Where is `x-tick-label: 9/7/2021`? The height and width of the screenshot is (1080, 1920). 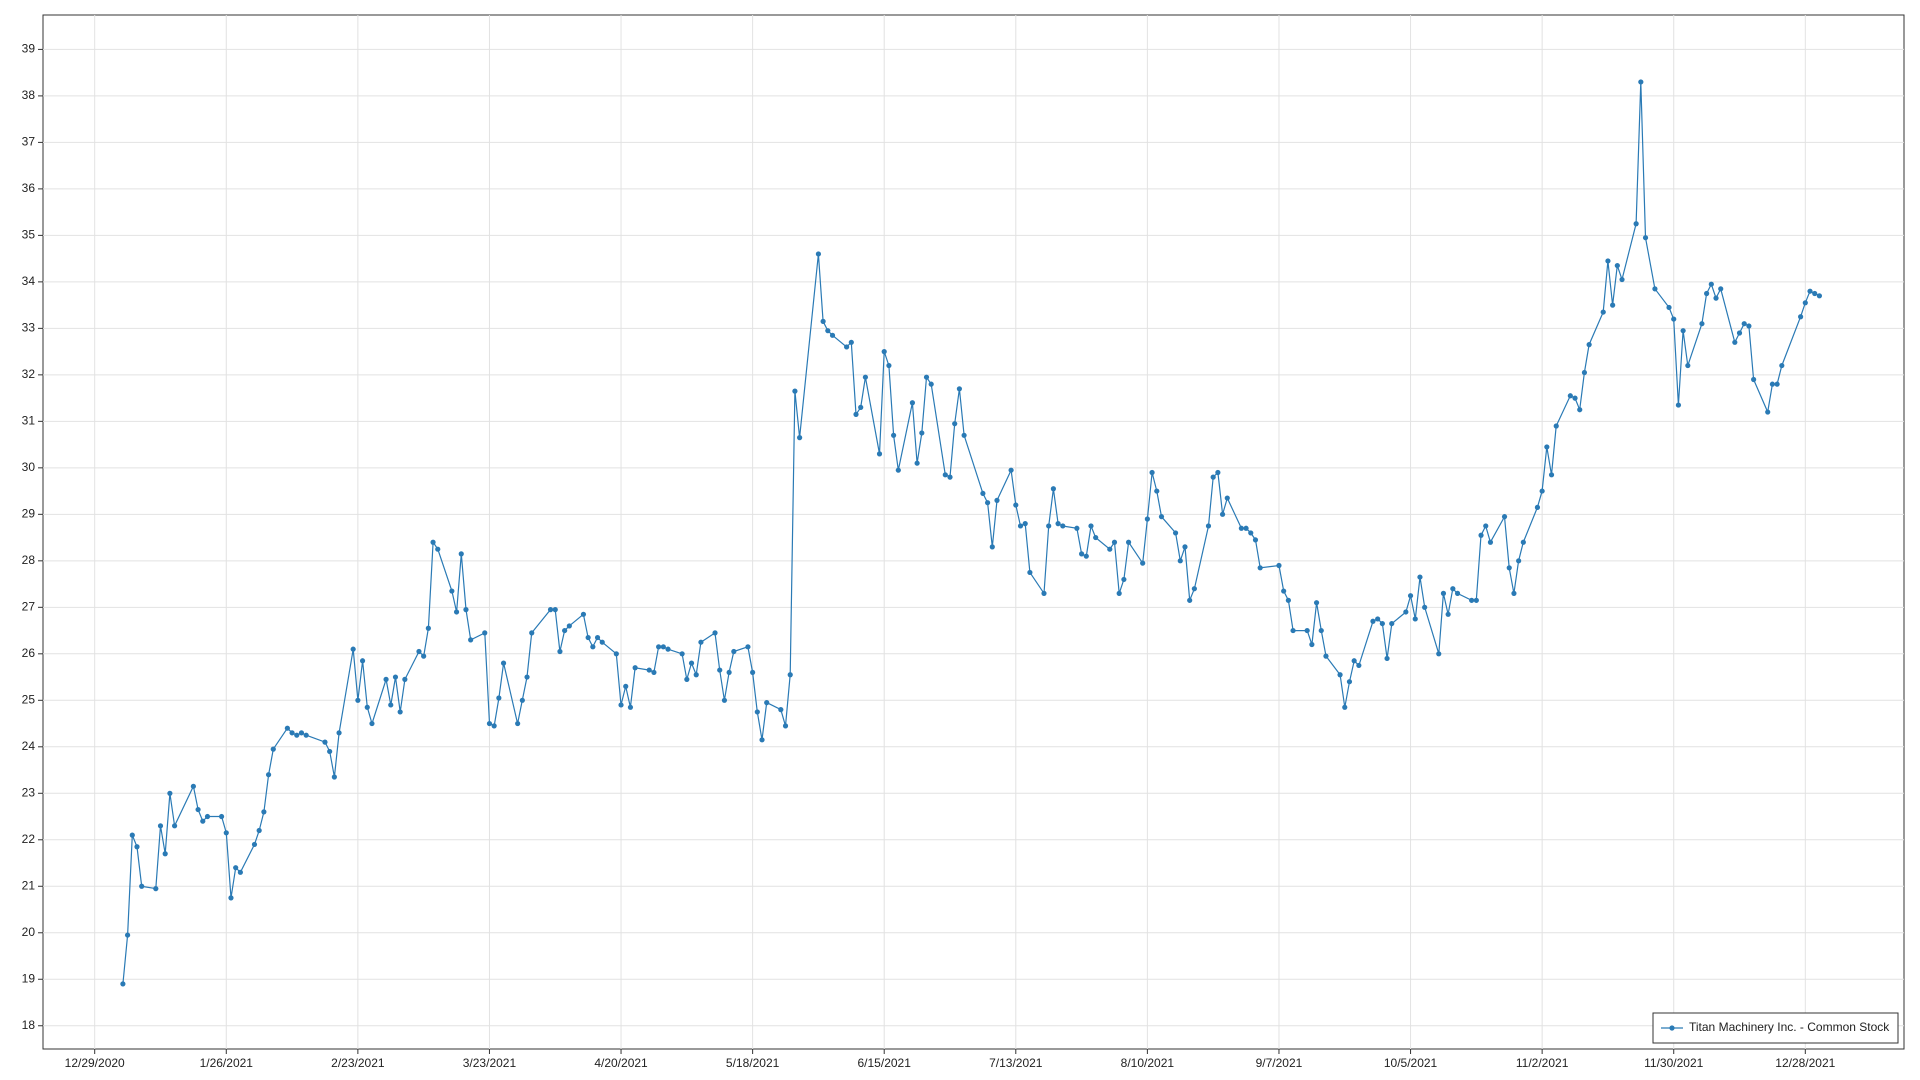 x-tick-label: 9/7/2021 is located at coordinates (1279, 1063).